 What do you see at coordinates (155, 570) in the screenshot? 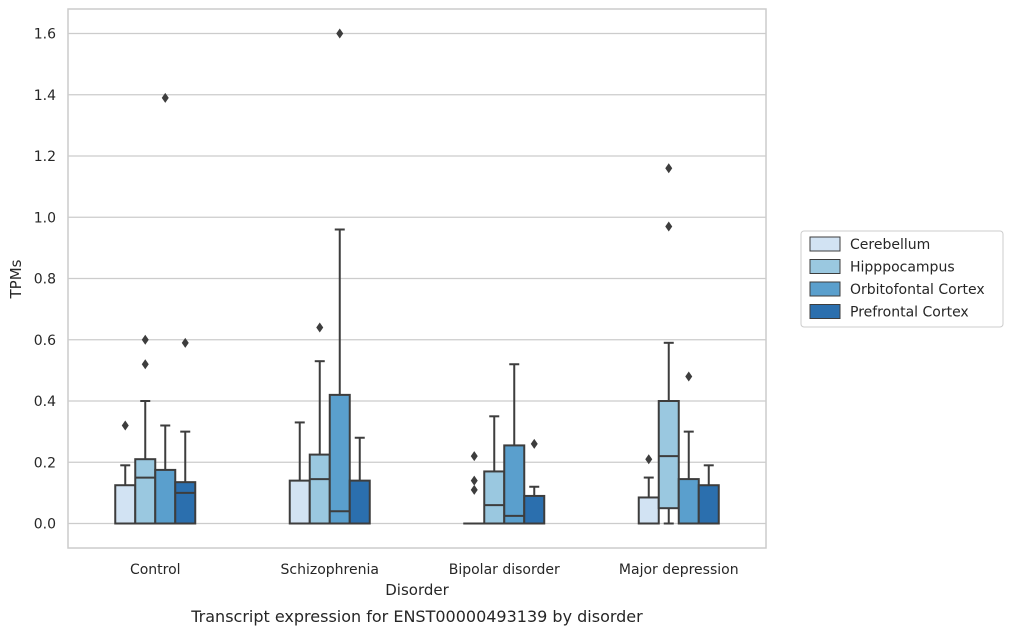
I see `x-tick-label: Control` at bounding box center [155, 570].